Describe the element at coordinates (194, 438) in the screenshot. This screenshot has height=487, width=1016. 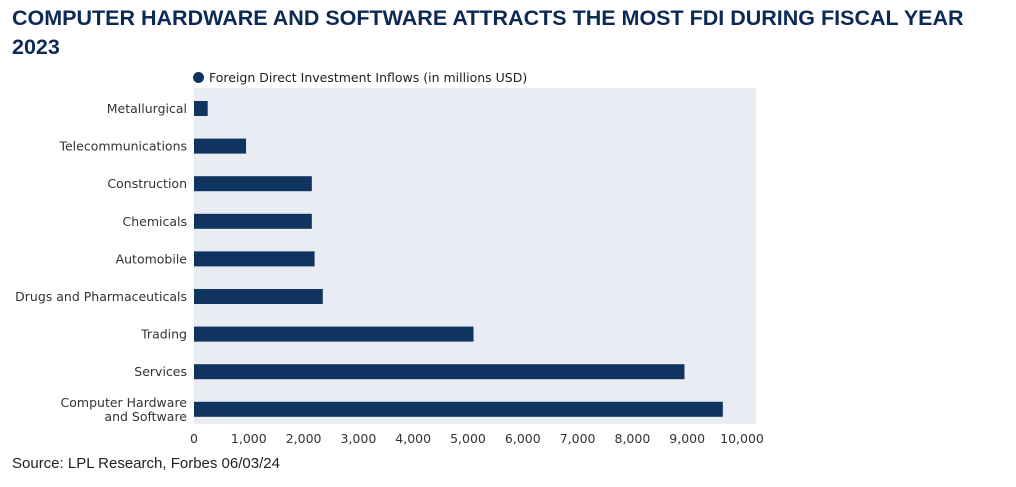
I see `x-tick-label: 0` at that location.